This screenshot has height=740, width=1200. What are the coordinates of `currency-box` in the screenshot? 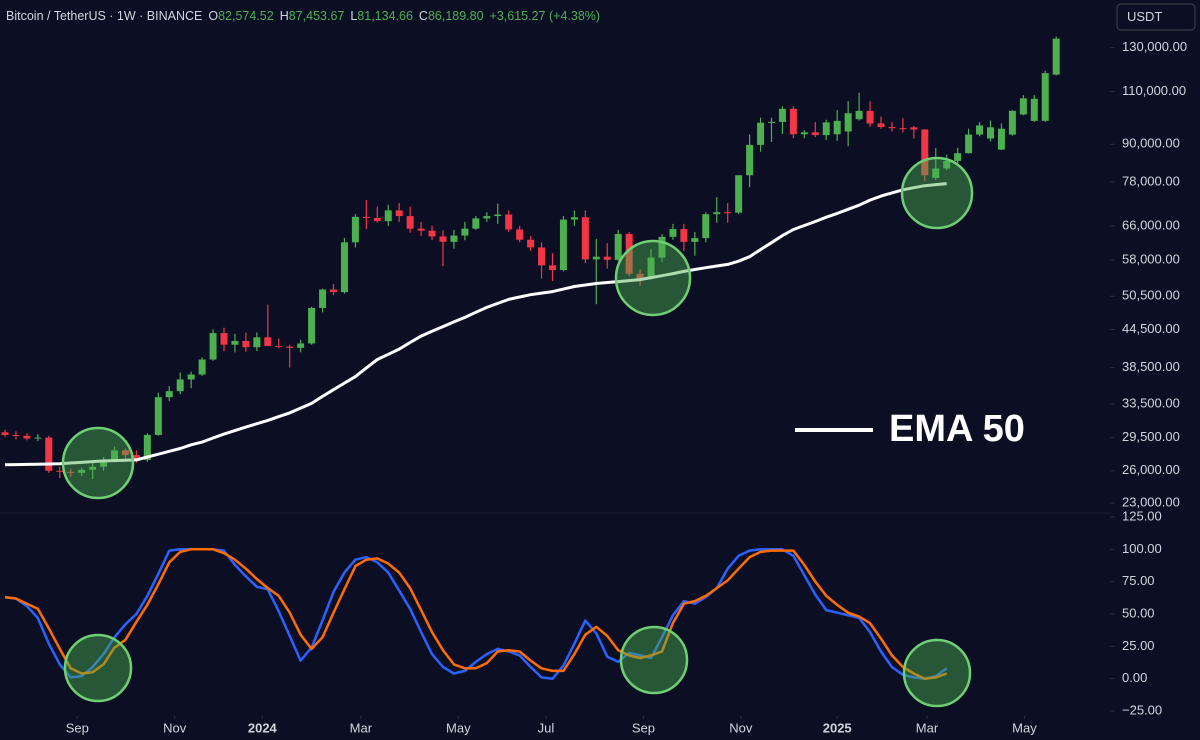 It's located at (1156, 17).